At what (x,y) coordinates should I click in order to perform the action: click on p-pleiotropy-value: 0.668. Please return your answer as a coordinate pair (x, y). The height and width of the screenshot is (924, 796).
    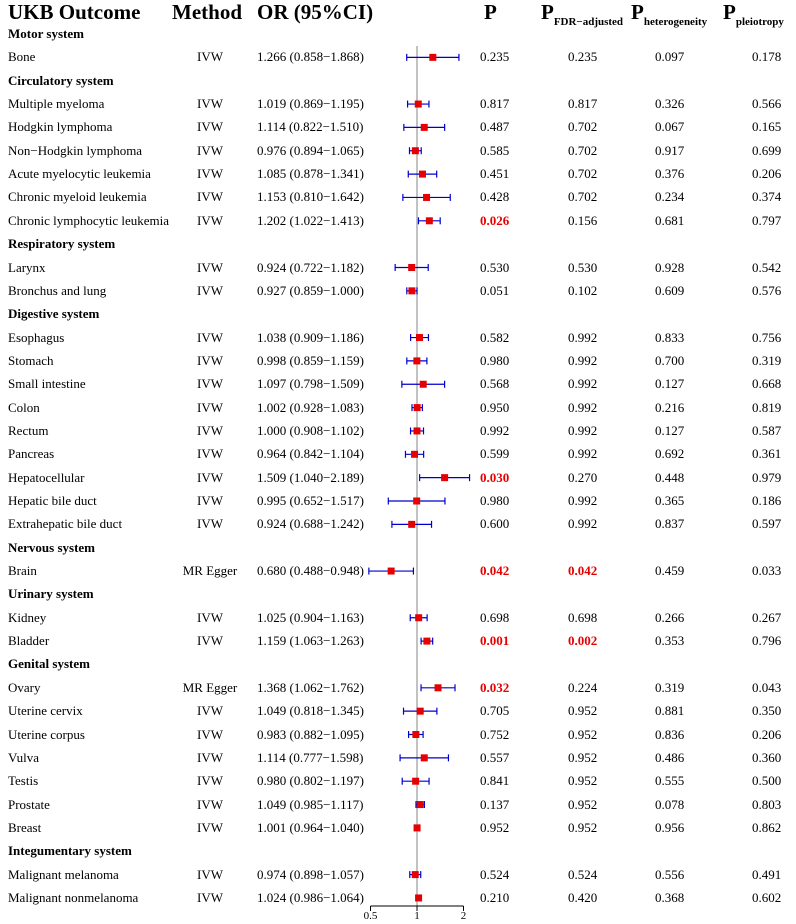
    Looking at the image, I should click on (767, 384).